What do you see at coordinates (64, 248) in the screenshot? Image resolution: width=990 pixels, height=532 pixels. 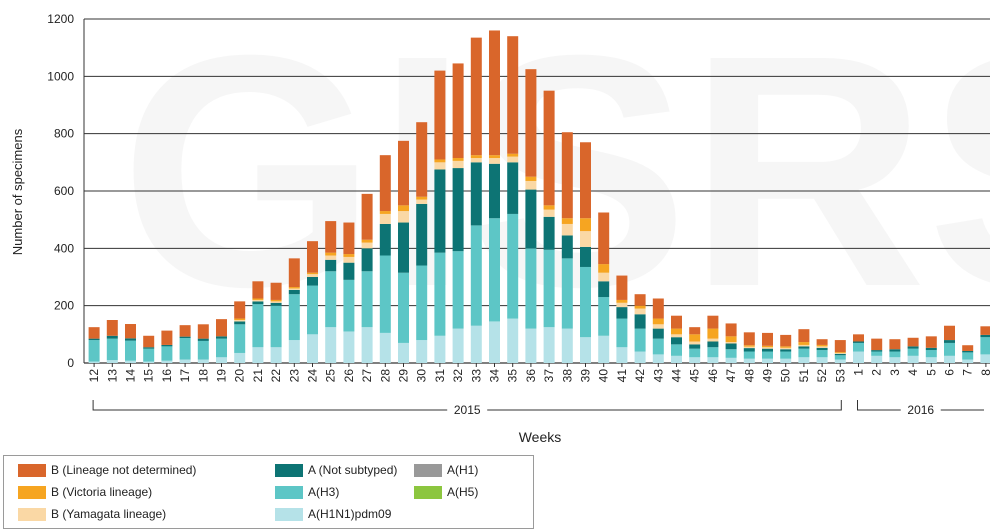 I see `y-tick-label: 400` at bounding box center [64, 248].